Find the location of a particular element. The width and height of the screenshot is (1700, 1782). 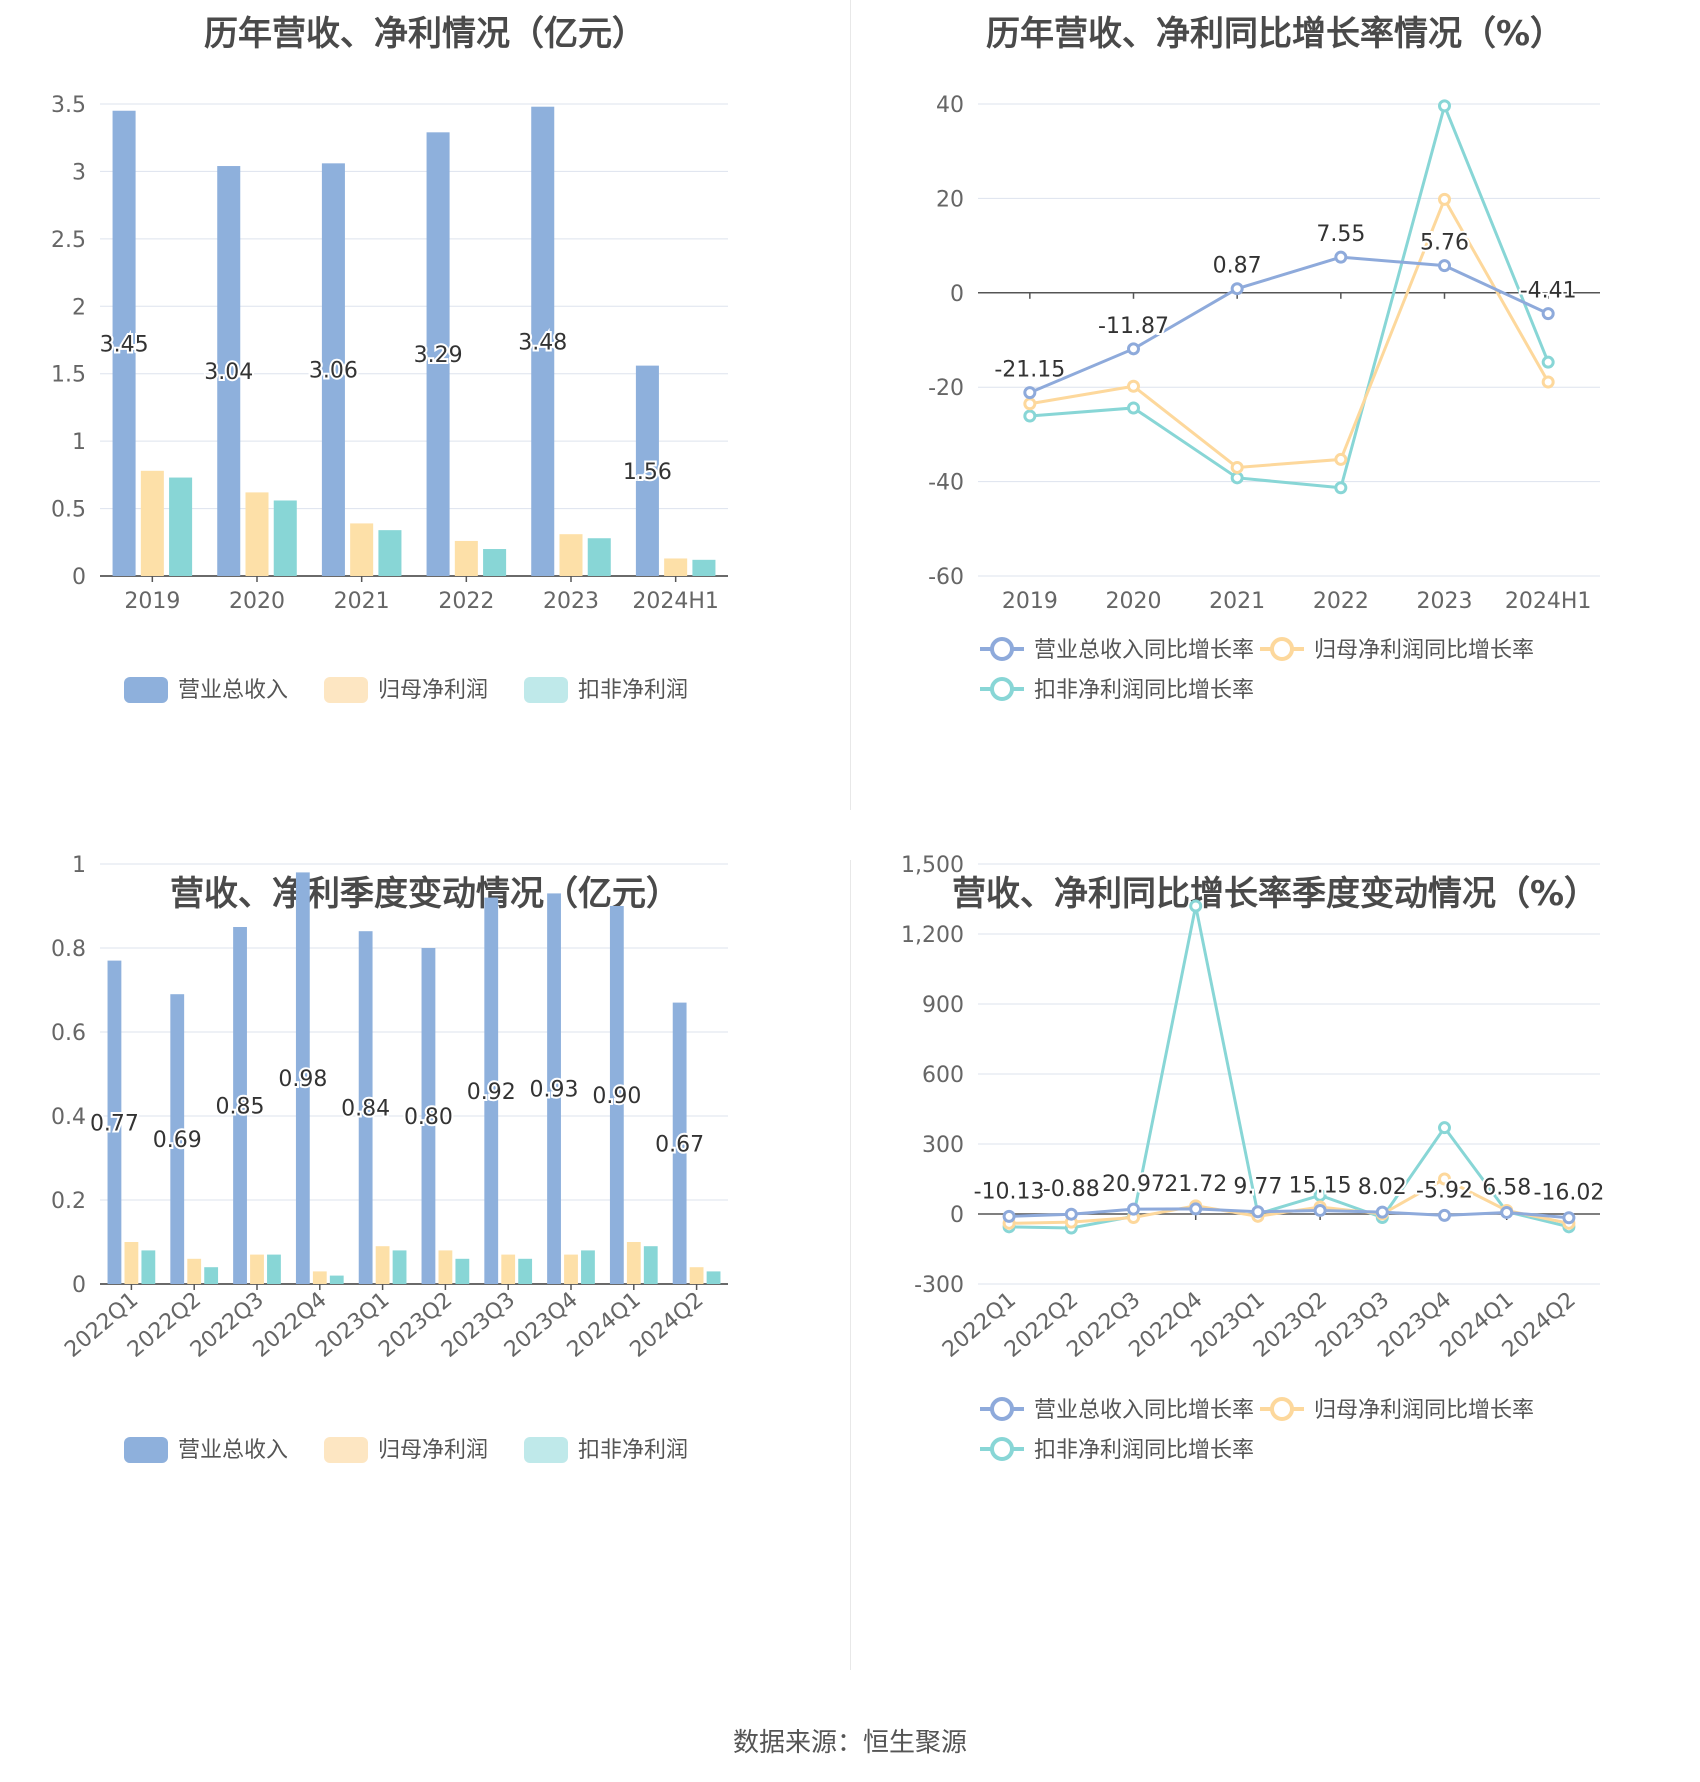

y-tick-label: 3.5 is located at coordinates (68, 105).